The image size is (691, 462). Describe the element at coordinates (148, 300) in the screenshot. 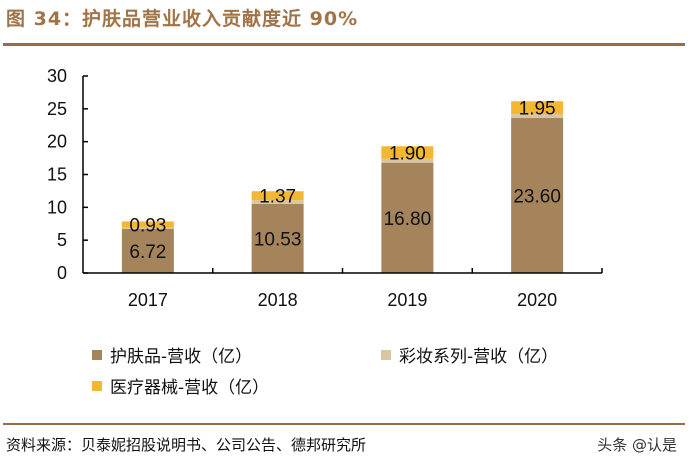

I see `x-tick-label: 2017` at that location.